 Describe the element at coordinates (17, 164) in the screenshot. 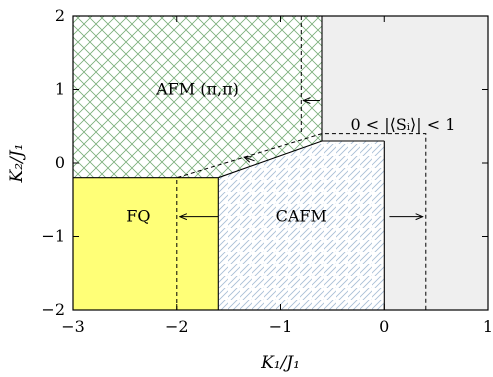

I see `y-axis-label: K₂/J₁` at that location.